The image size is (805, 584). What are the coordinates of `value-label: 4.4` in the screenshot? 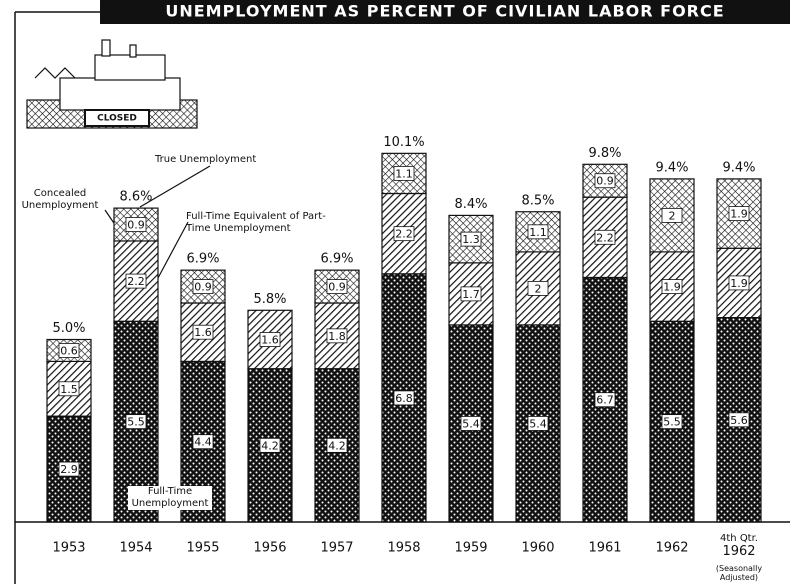 It's located at (203, 442).